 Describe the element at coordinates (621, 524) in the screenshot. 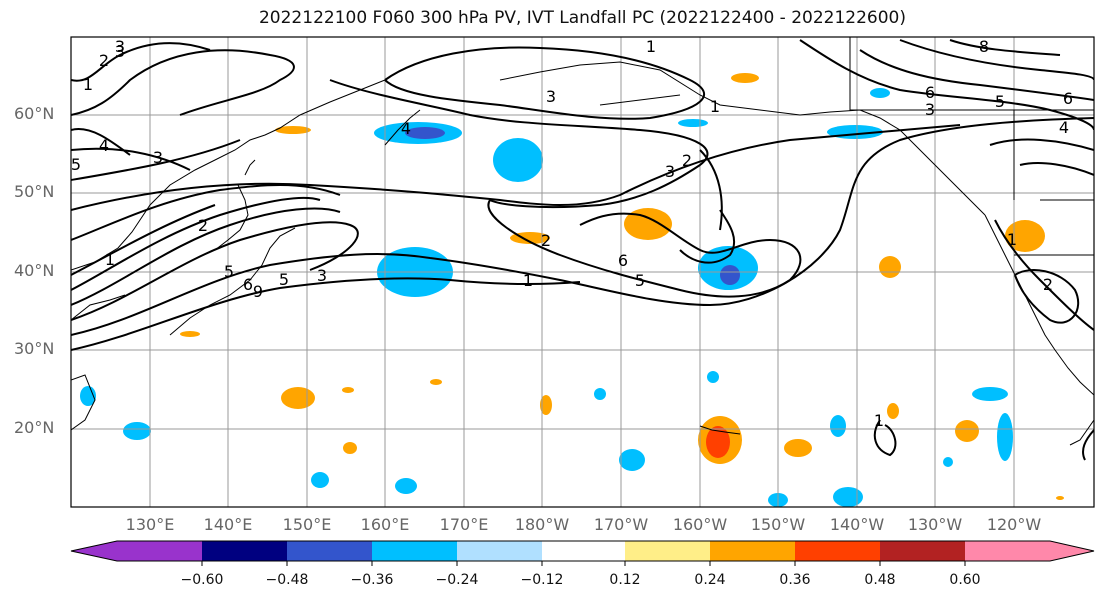

I see `lon-label: 170°W` at that location.